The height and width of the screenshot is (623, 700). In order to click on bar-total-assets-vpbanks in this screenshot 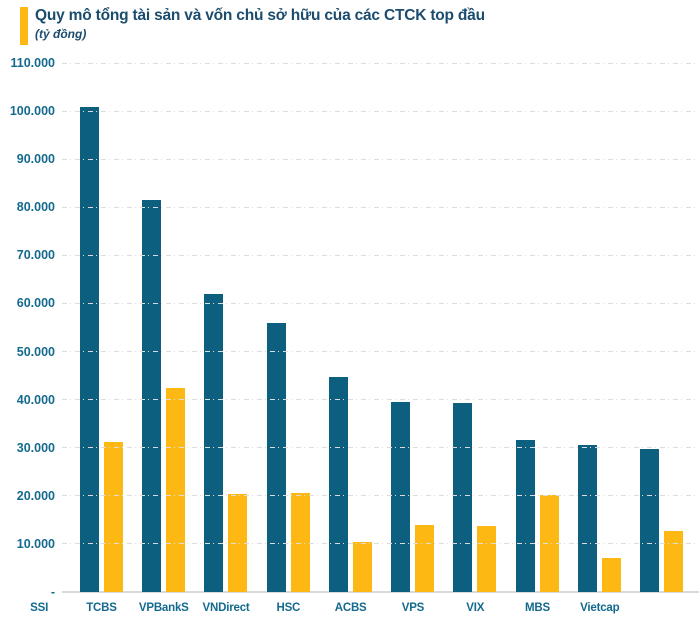, I will do `click(214, 442)`.